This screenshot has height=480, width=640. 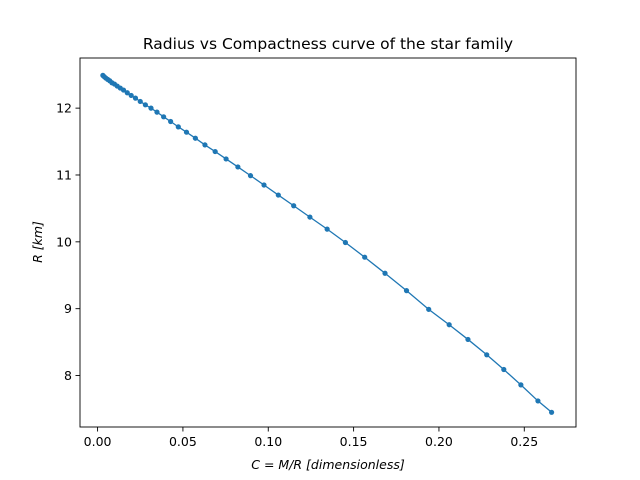 I want to click on y-tick-label: 10, so click(x=64, y=241).